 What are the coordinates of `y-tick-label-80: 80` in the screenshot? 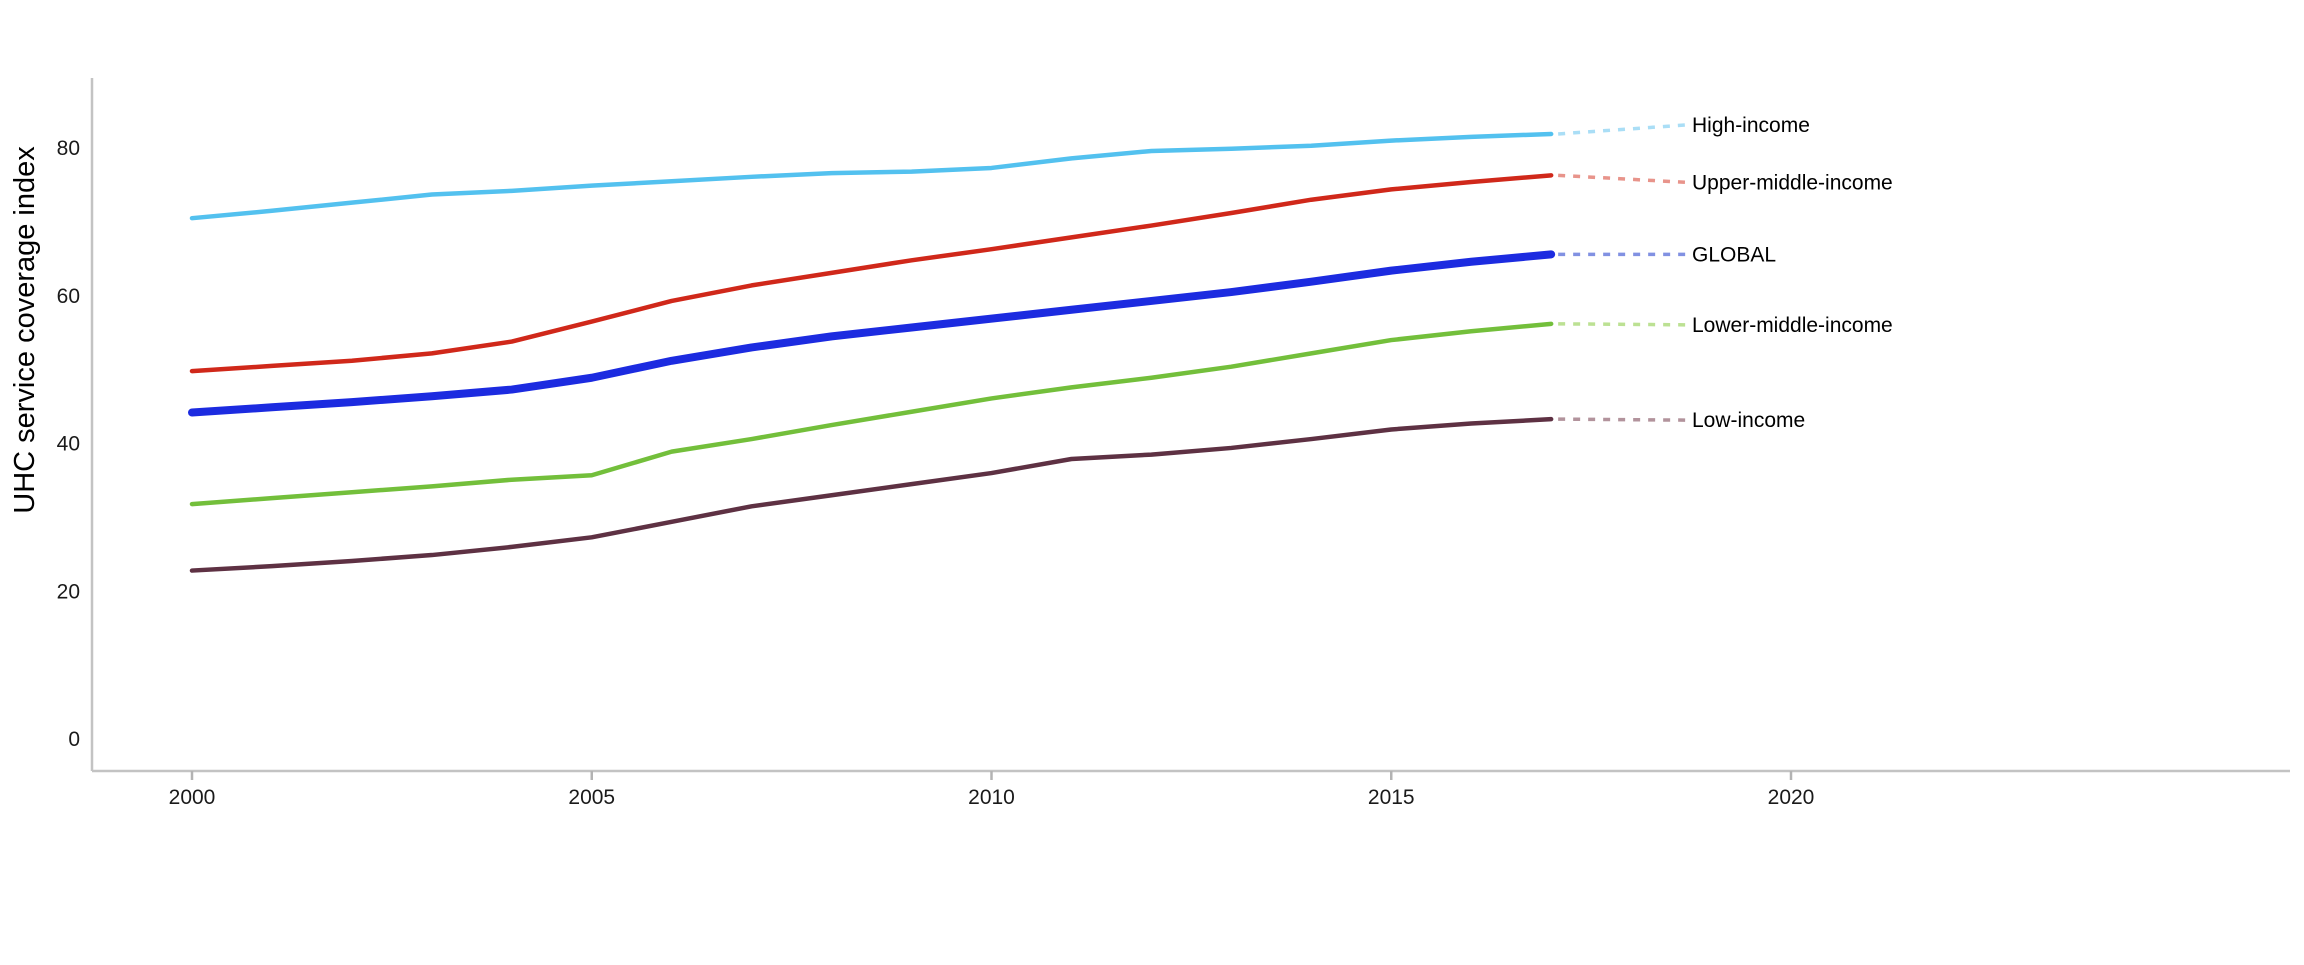 It's located at (68, 148).